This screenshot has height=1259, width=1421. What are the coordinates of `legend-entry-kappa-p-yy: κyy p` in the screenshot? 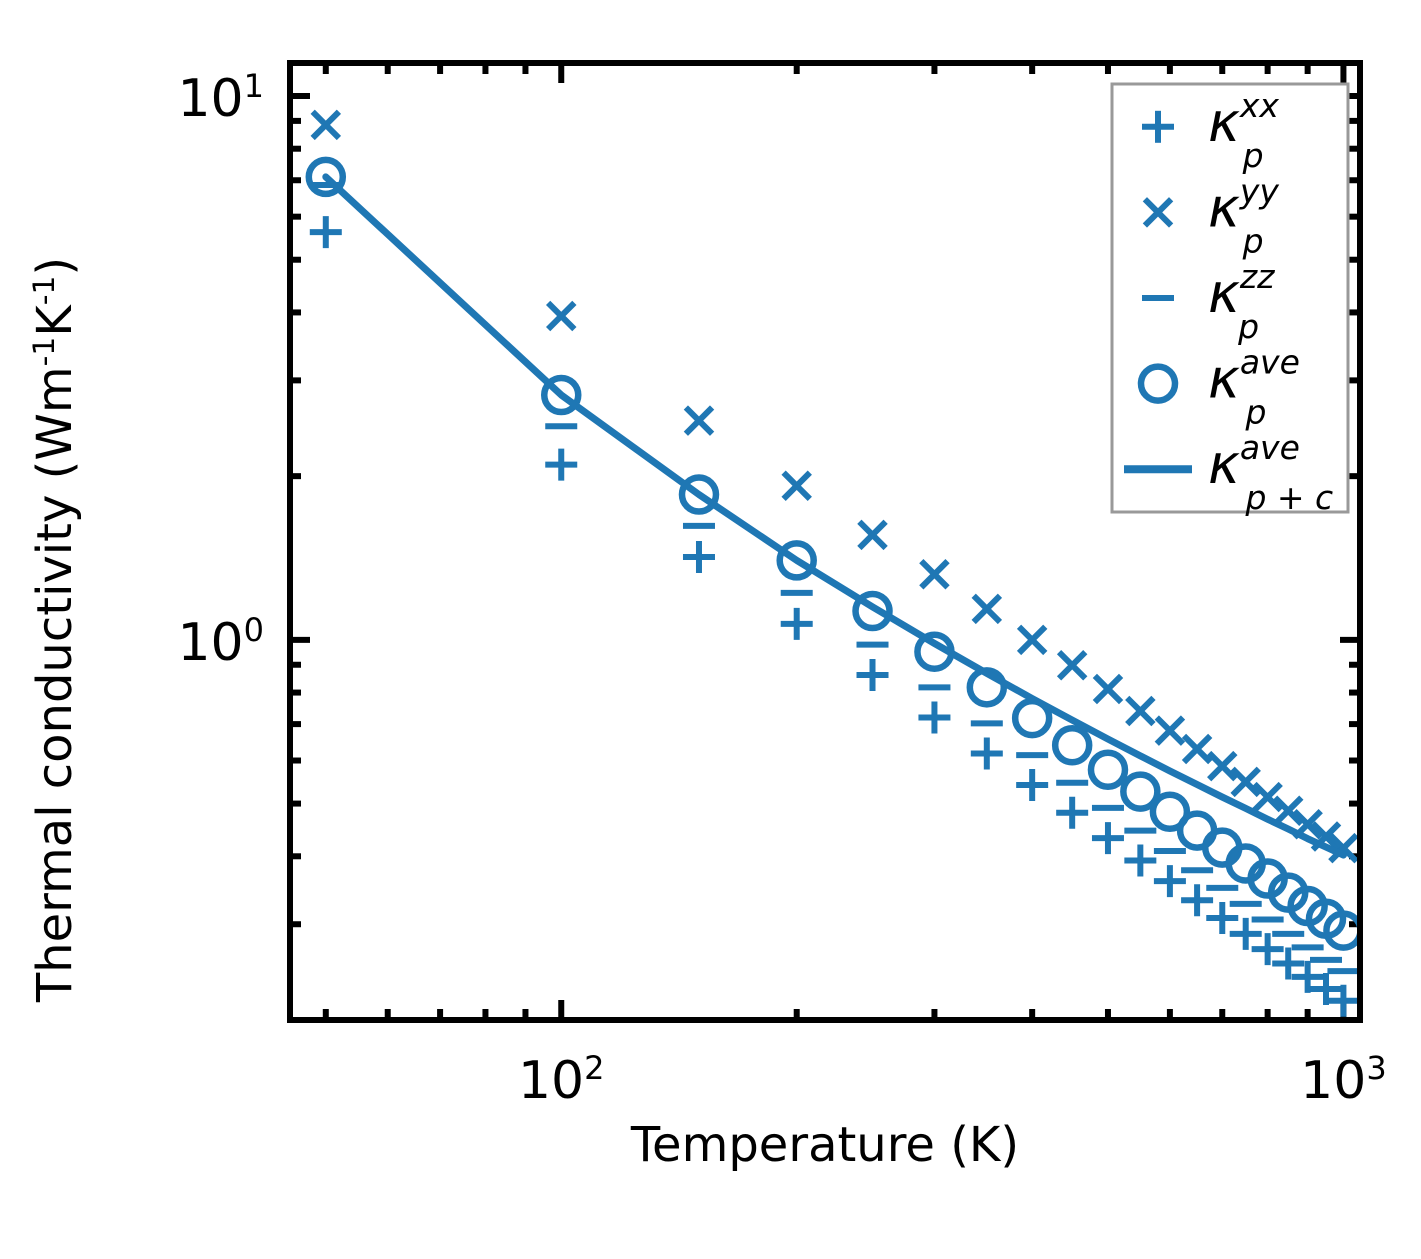 It's located at (1210, 215).